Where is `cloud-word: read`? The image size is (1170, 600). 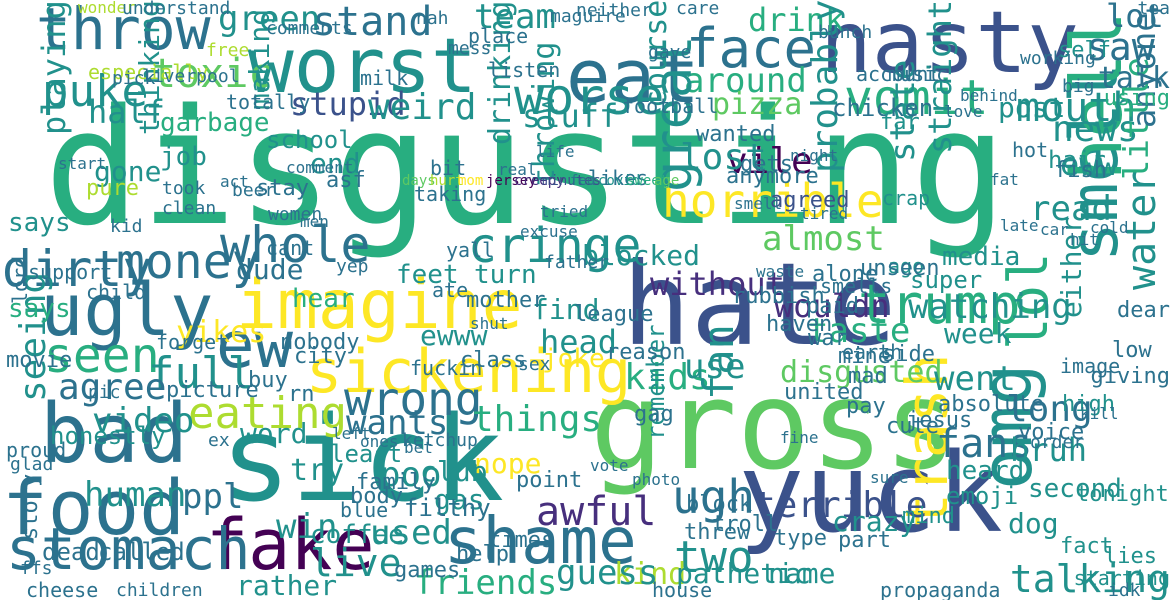
cloud-word: read is located at coordinates (1071, 209).